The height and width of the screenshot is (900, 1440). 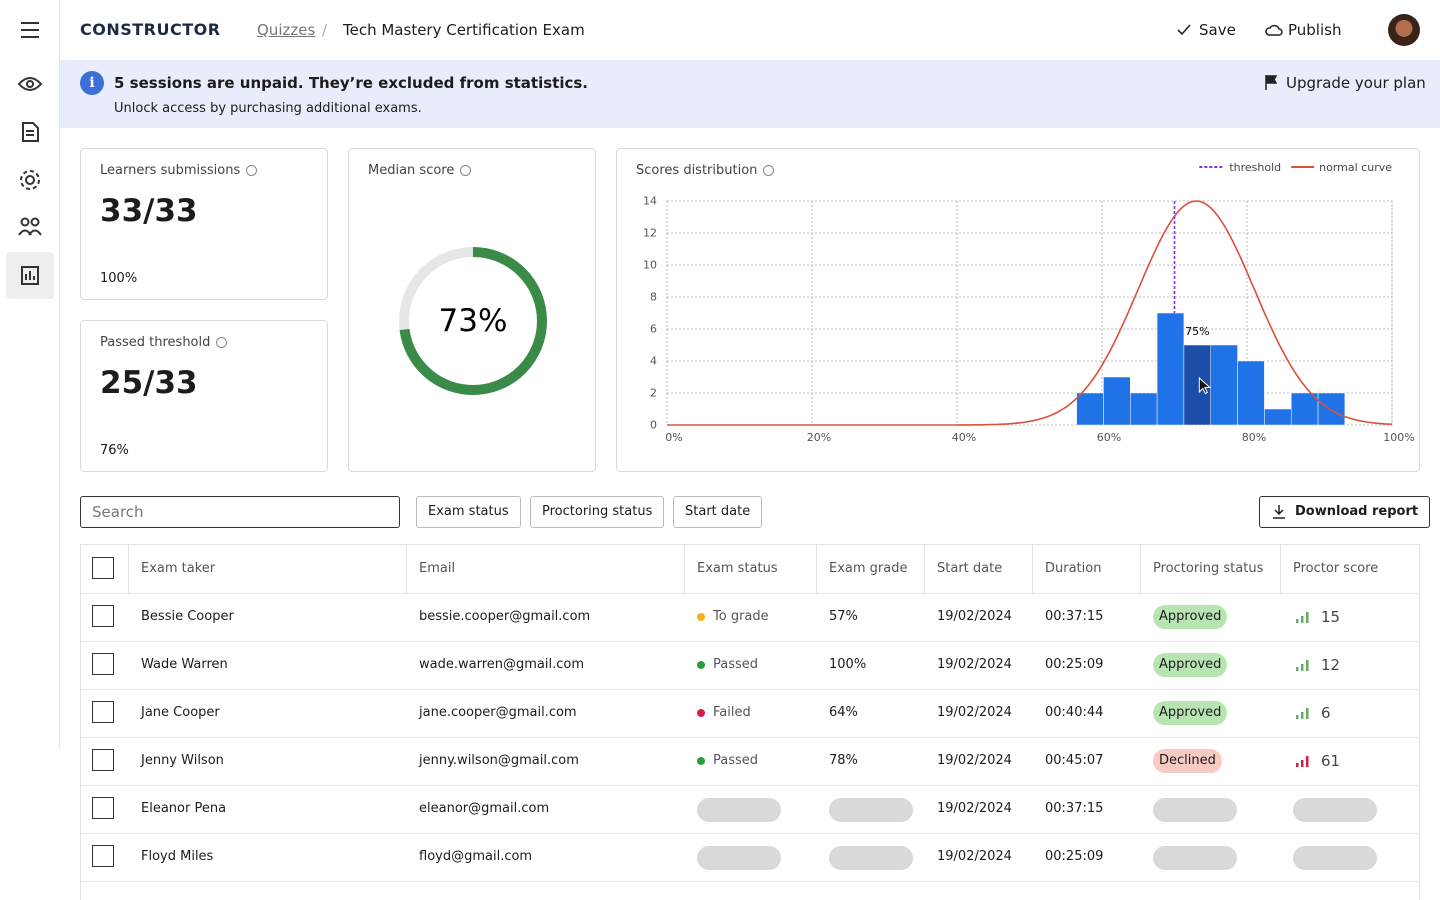 I want to click on table-cell: 78%, so click(x=843, y=761).